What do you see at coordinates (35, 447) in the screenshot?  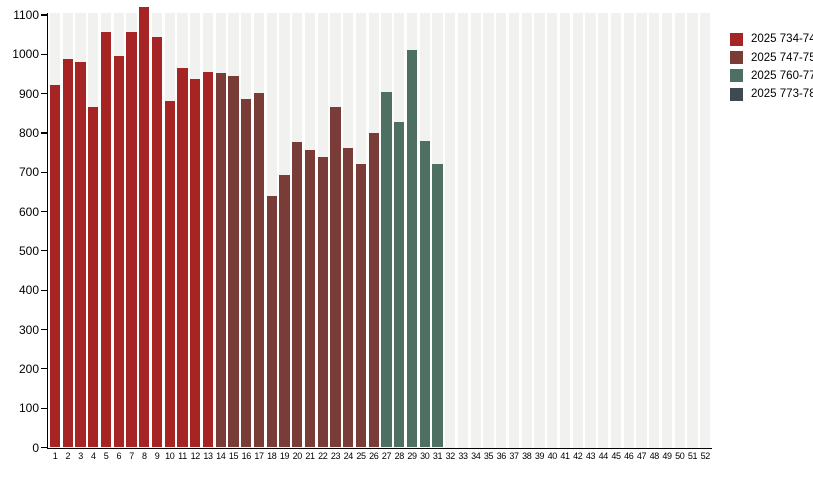 I see `y-tick-label: 0` at bounding box center [35, 447].